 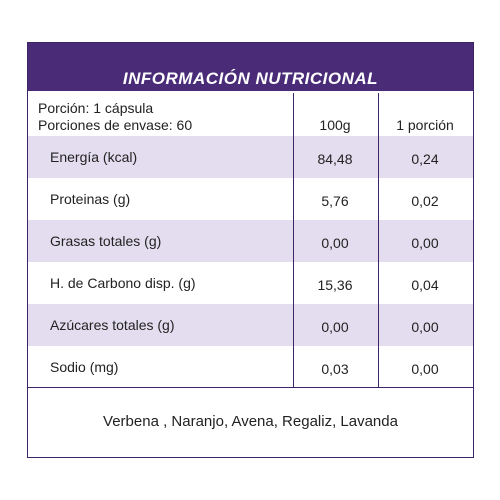 What do you see at coordinates (94, 157) in the screenshot?
I see `row-label: Energía (kcal)` at bounding box center [94, 157].